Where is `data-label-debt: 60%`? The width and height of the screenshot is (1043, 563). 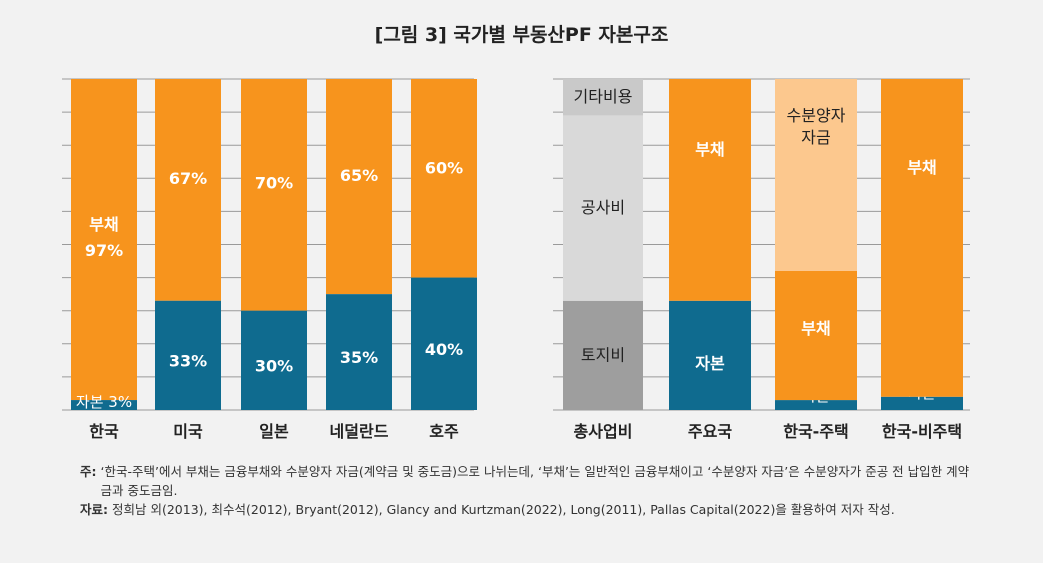 data-label-debt: 60% is located at coordinates (444, 167).